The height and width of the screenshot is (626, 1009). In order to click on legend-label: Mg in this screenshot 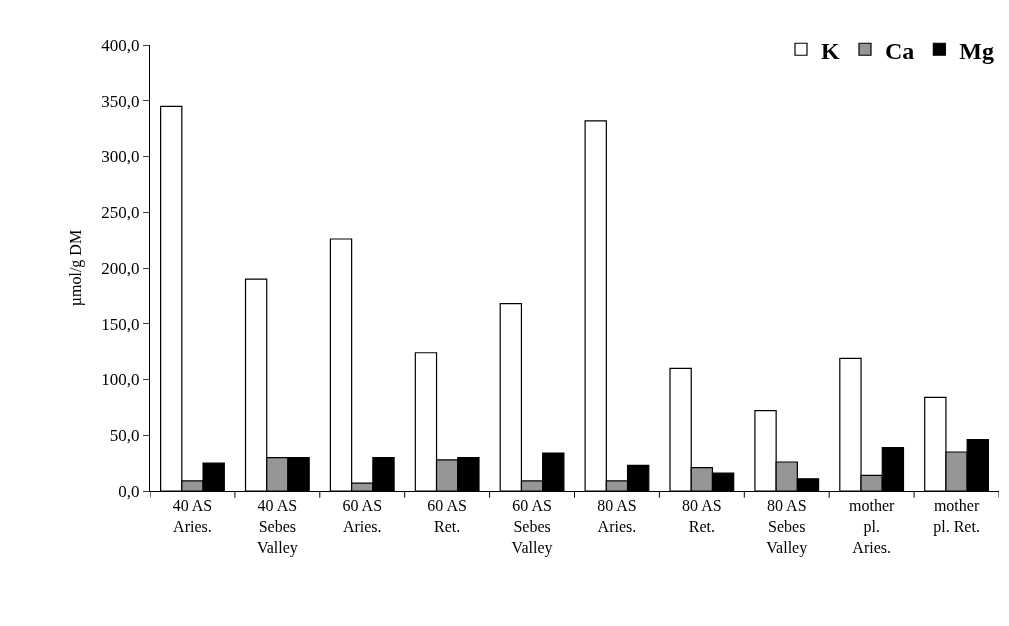, I will do `click(976, 50)`.